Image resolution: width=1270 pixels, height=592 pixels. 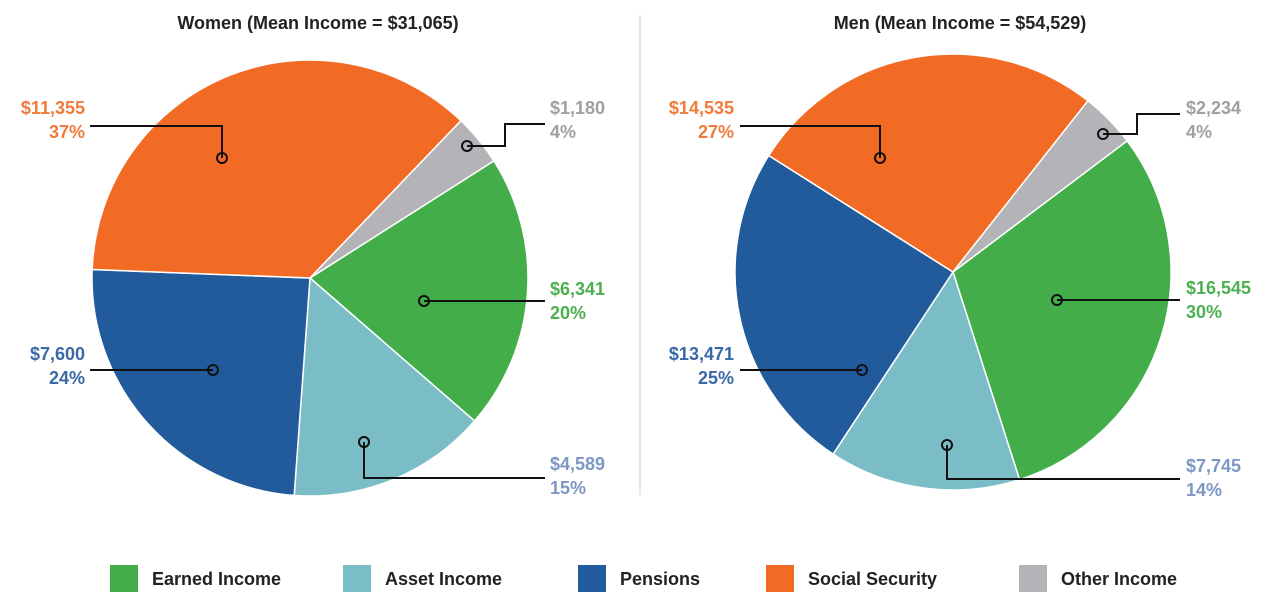 I want to click on value-label: $1,180, so click(x=577, y=108).